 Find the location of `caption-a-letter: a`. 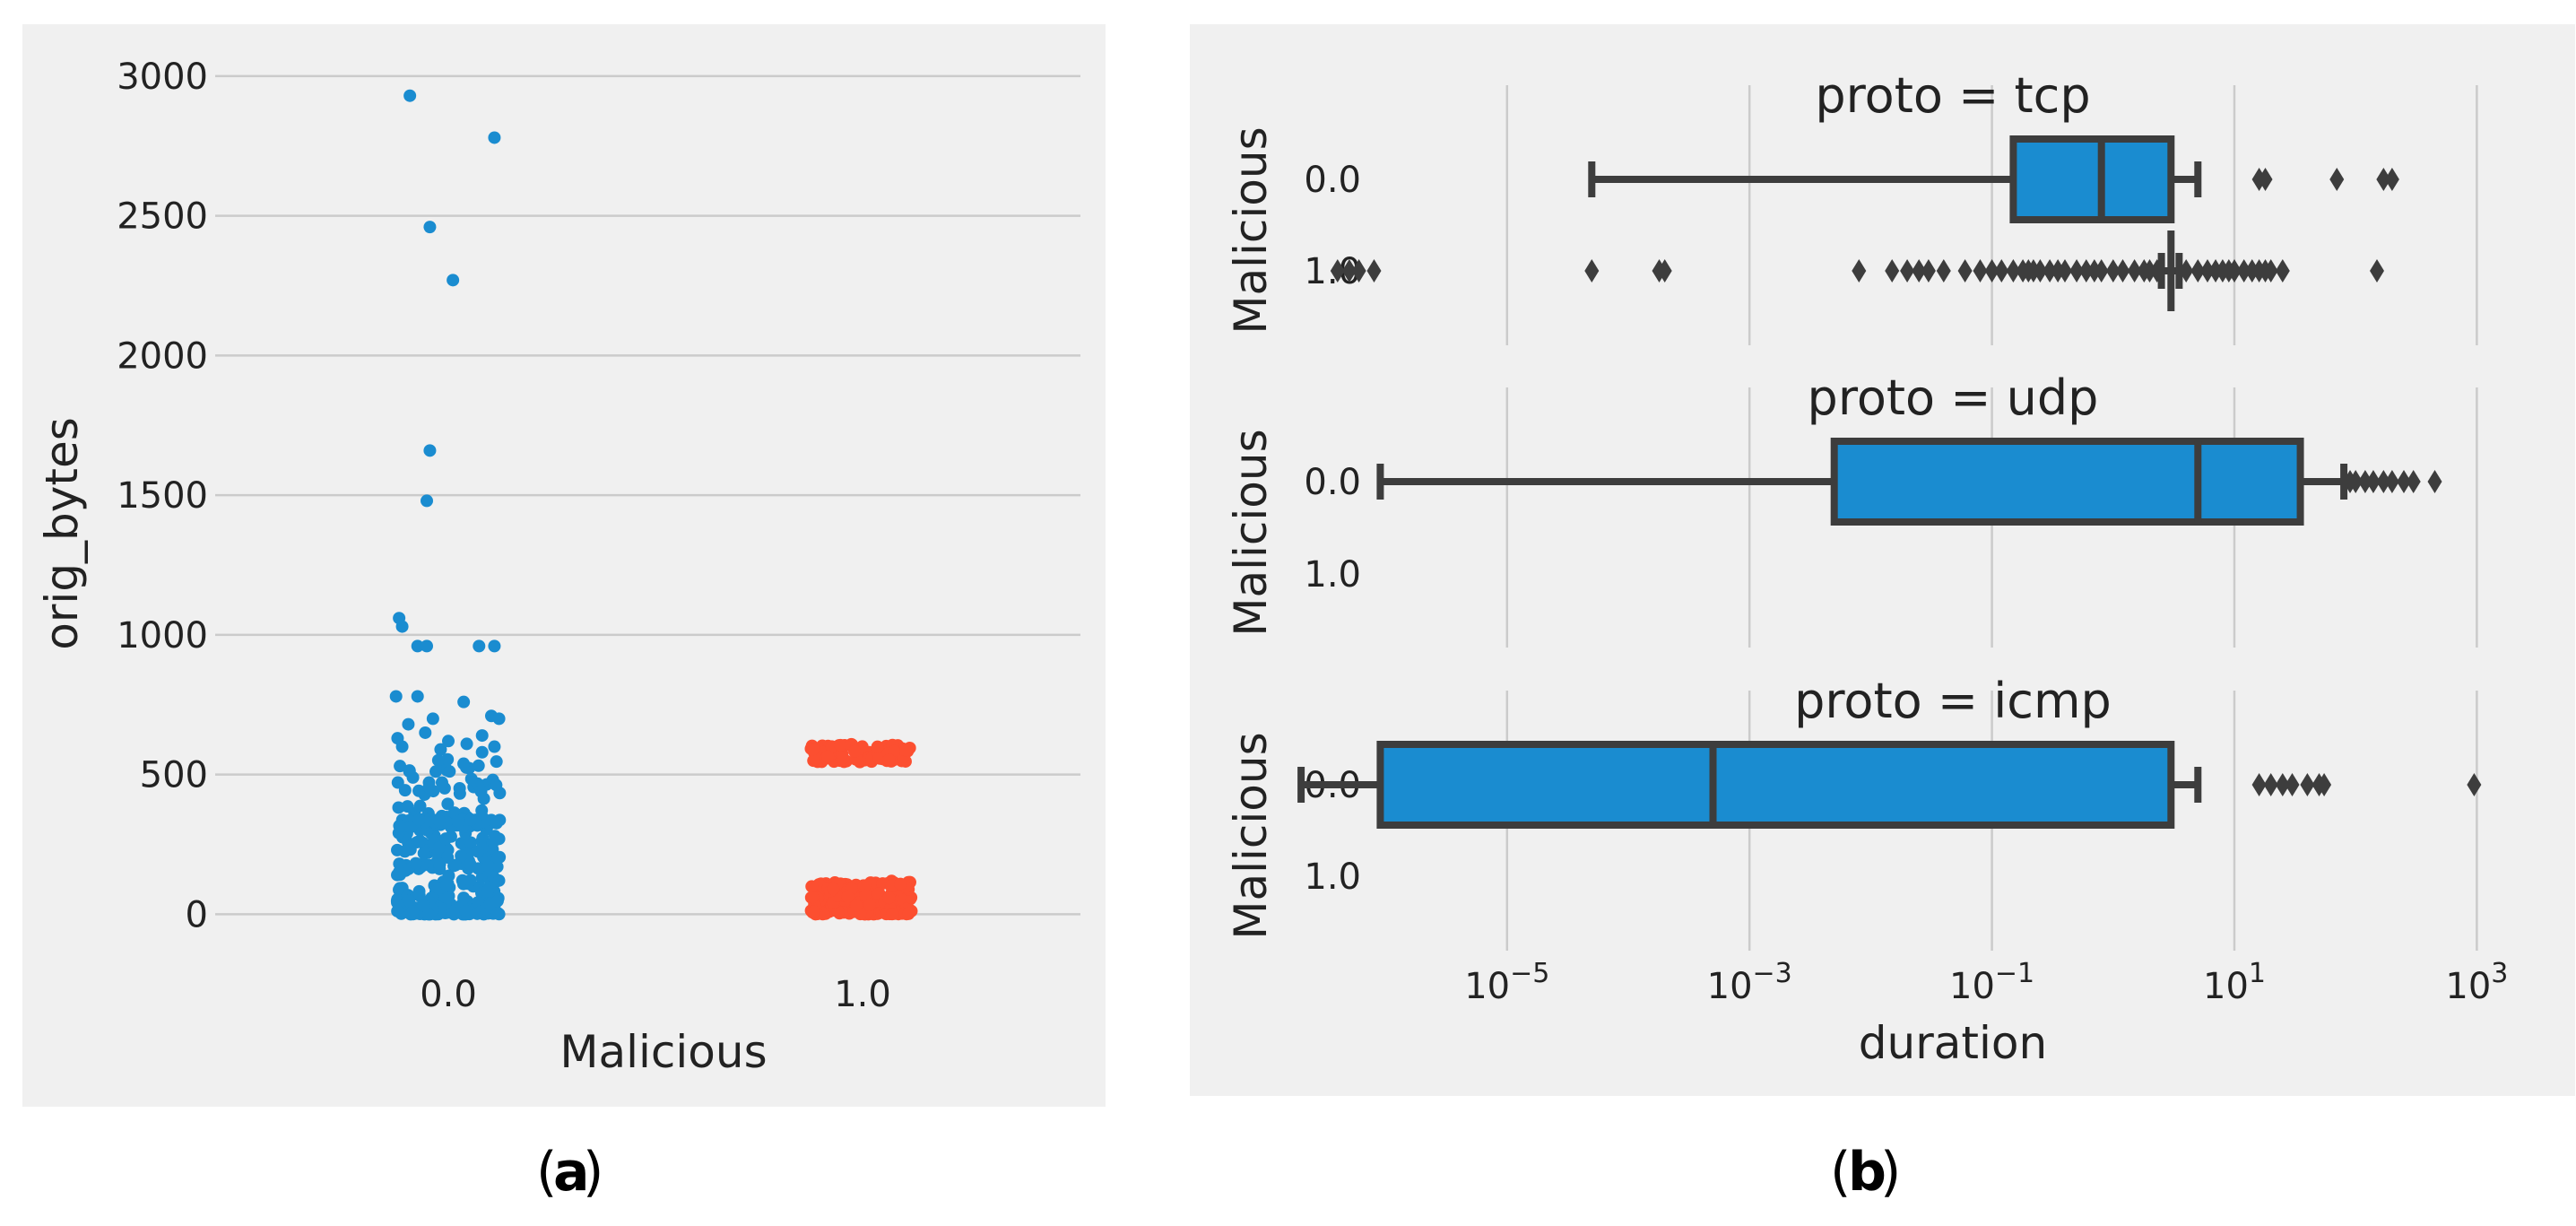

caption-a-letter: a is located at coordinates (571, 1172).